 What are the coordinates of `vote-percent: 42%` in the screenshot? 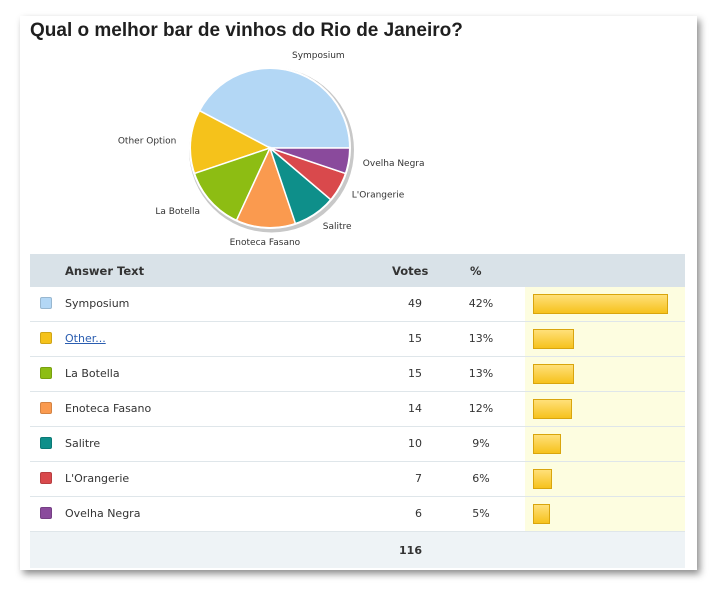 It's located at (481, 303).